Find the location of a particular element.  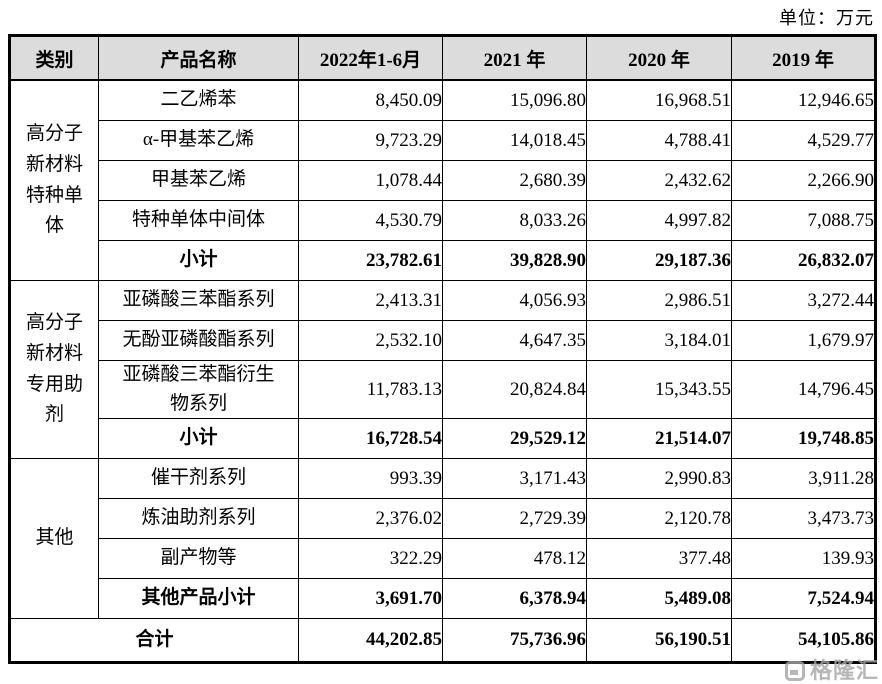

subtotal-value-cell: 3,691.70 is located at coordinates (370, 598).